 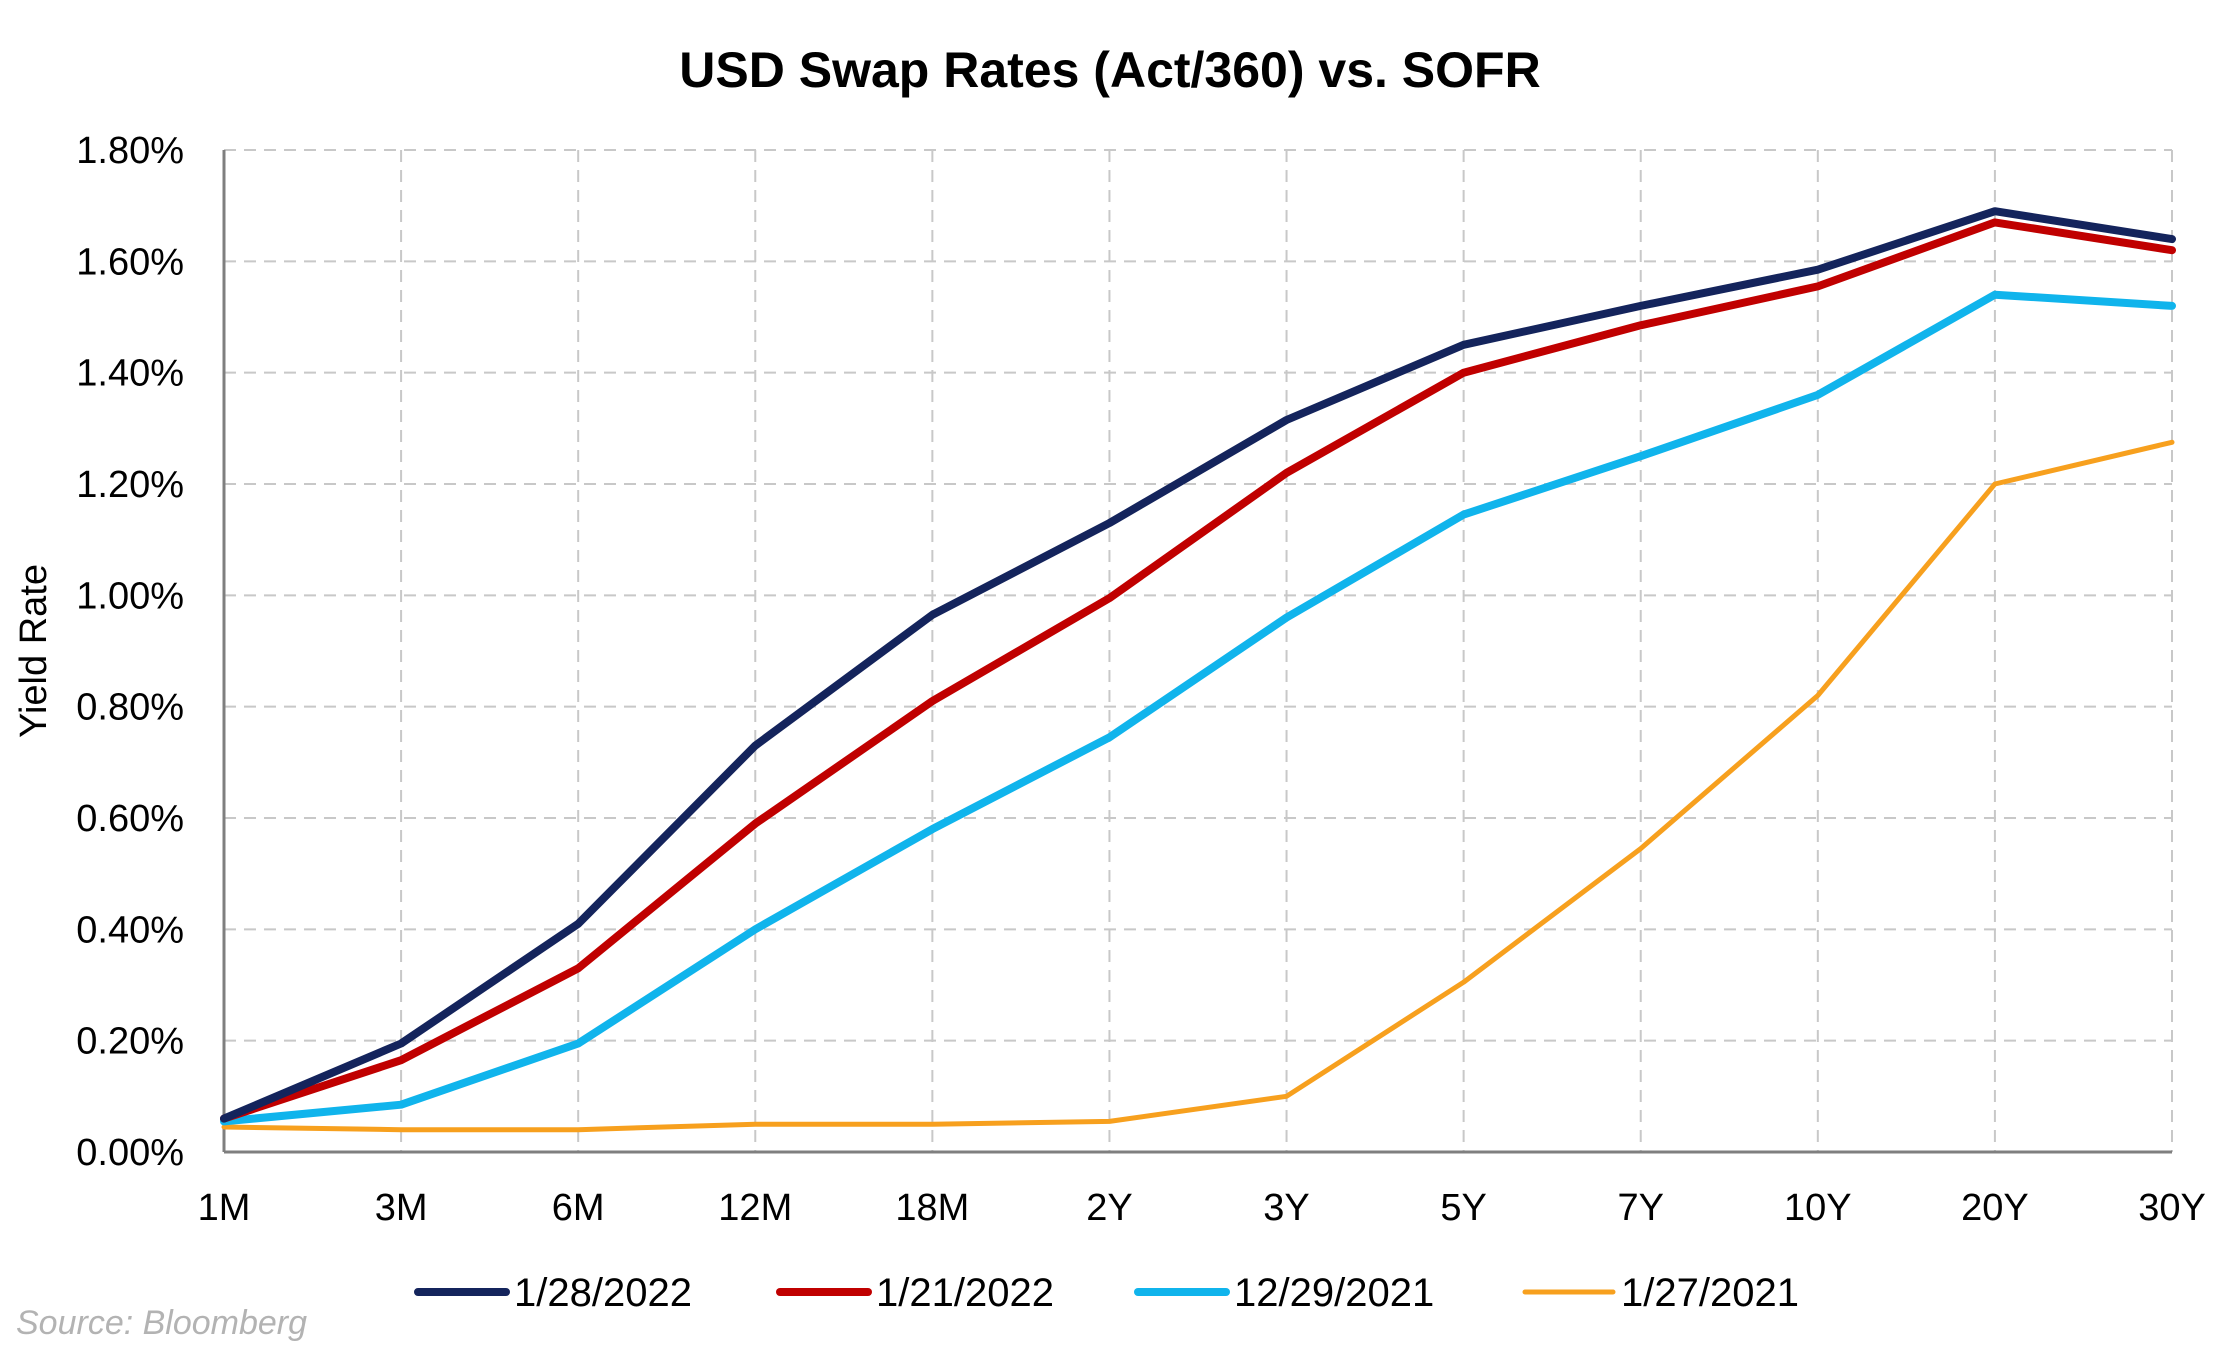 I want to click on y-axis-label: Yield Rate, so click(x=34, y=651).